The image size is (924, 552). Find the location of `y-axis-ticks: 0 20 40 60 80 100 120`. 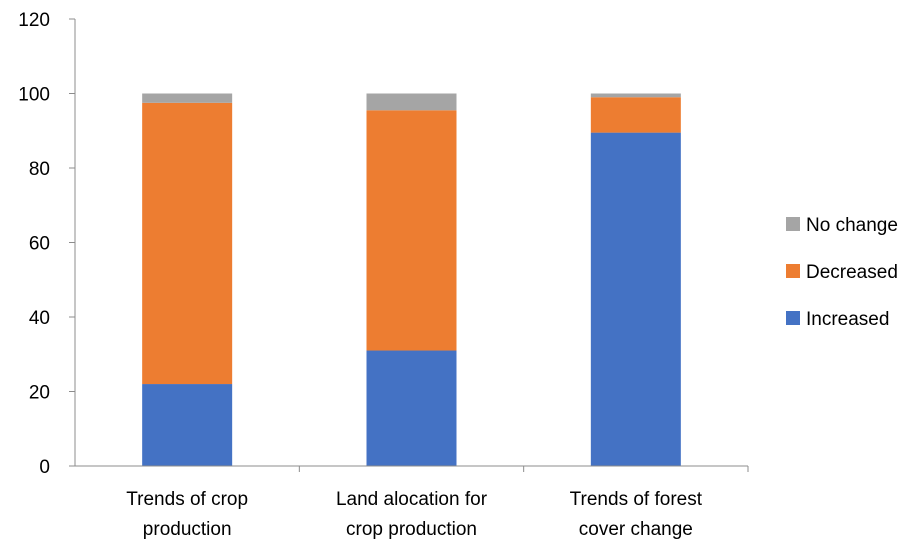

y-axis-ticks: 0 20 40 60 80 100 120 is located at coordinates (46, 244).